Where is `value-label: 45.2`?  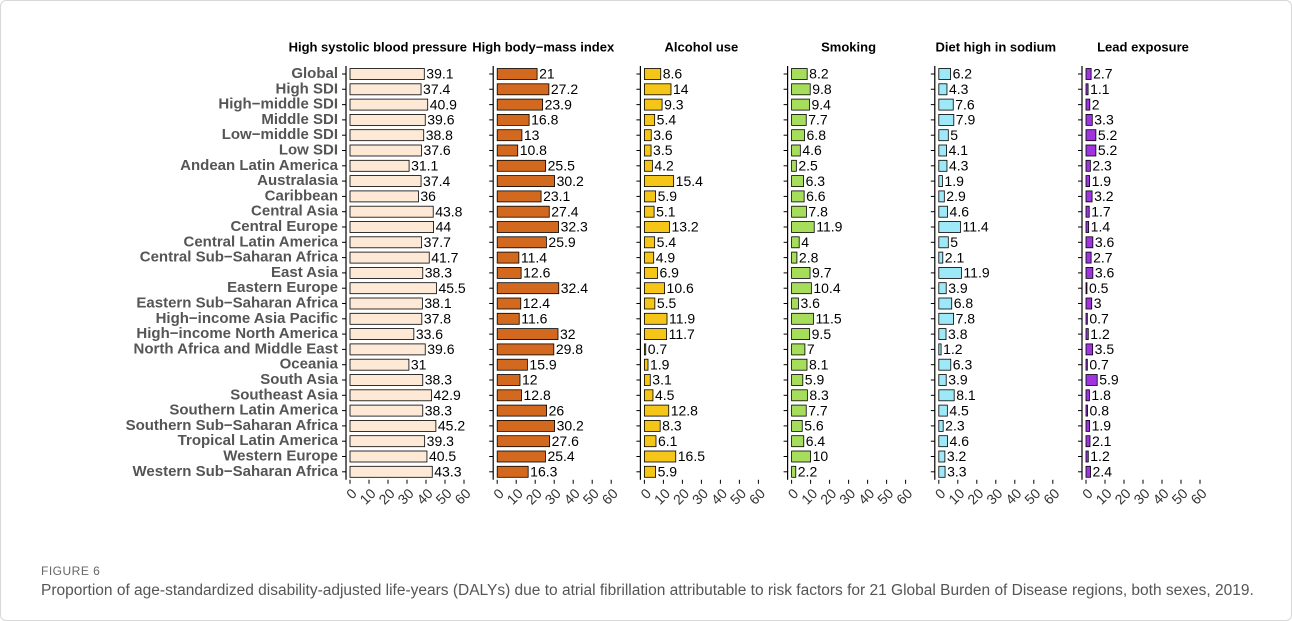 value-label: 45.2 is located at coordinates (451, 426).